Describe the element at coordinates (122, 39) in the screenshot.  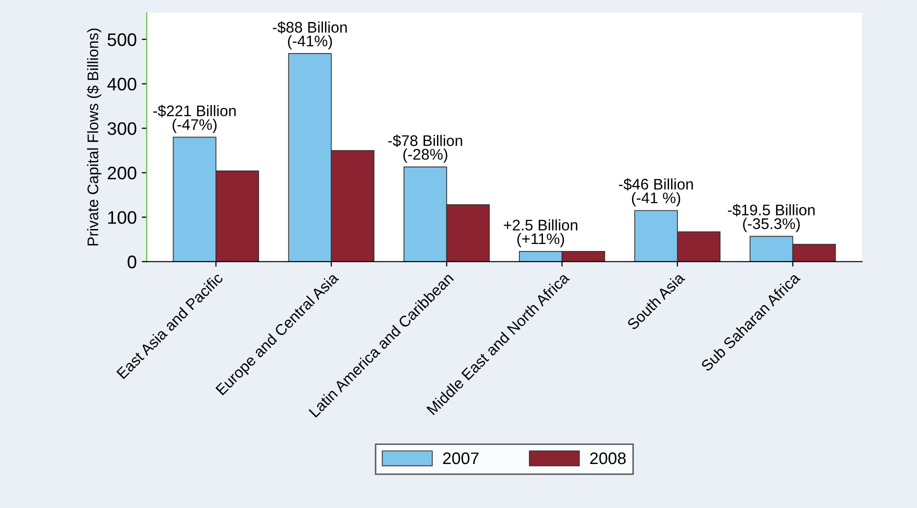
I see `y-tick-label: 500` at that location.